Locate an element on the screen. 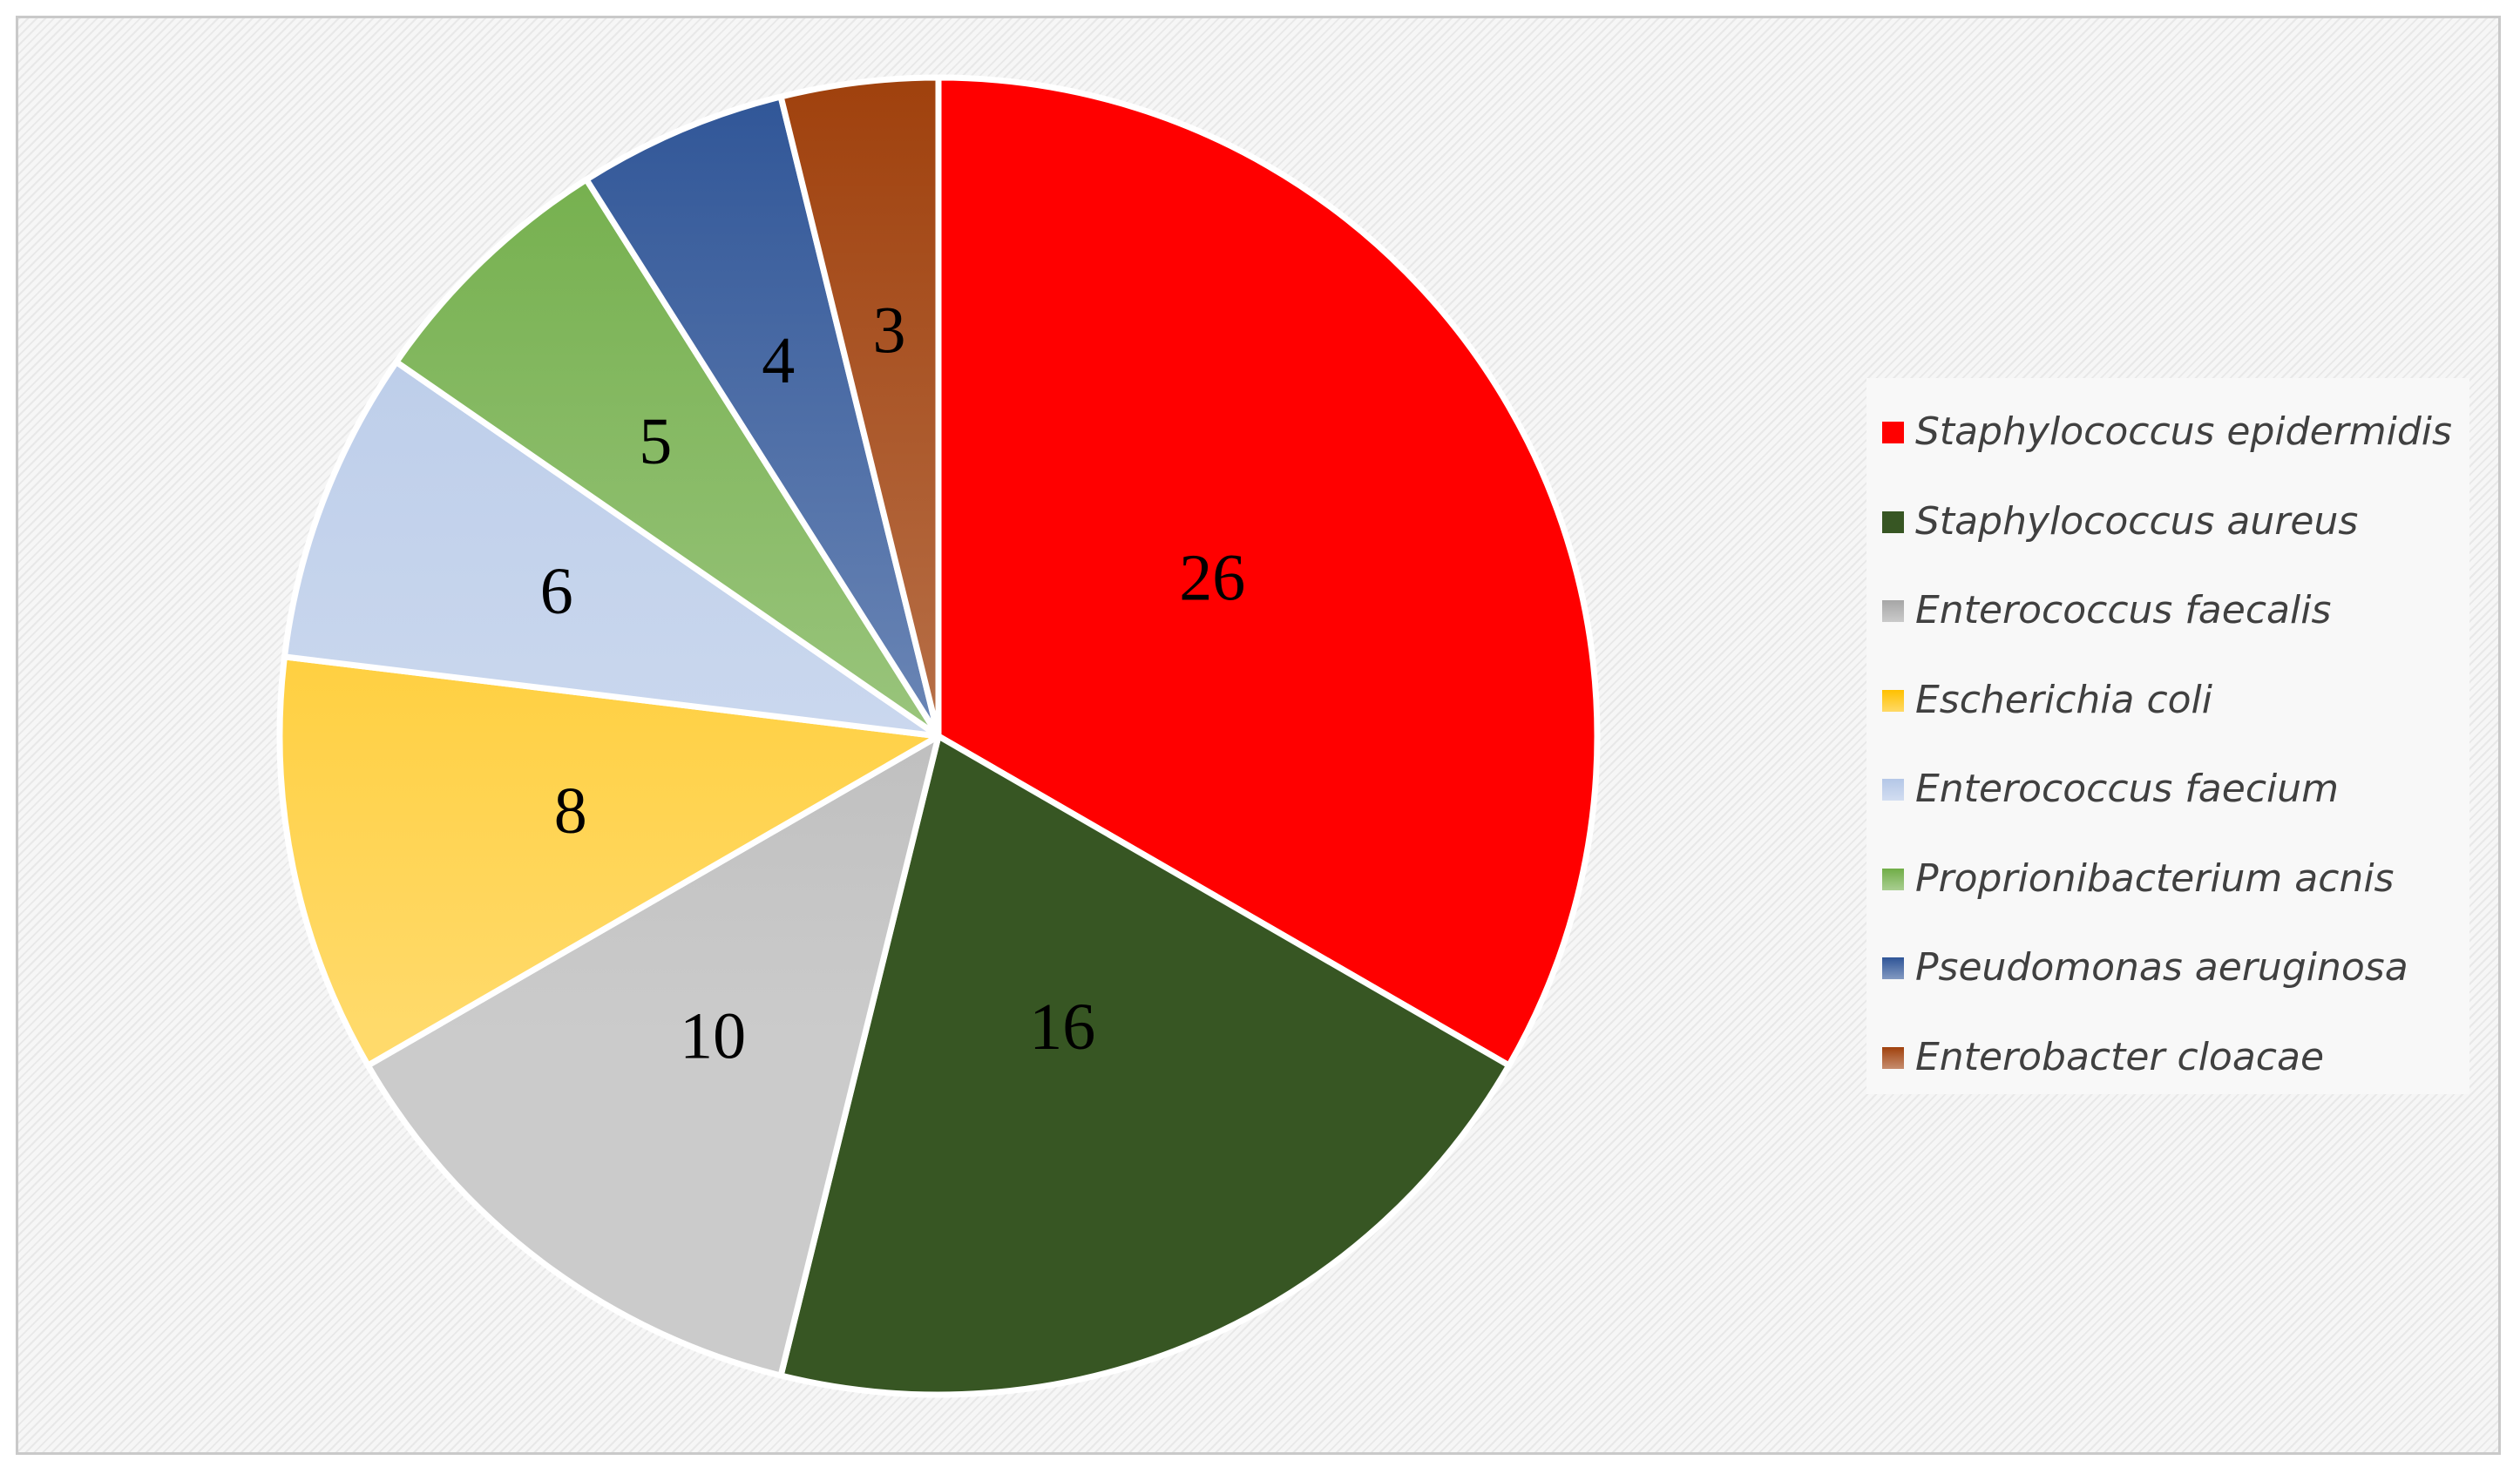 This screenshot has width=2520, height=1474. pie-slice-enterococcus-faecalis is located at coordinates (653, 1056).